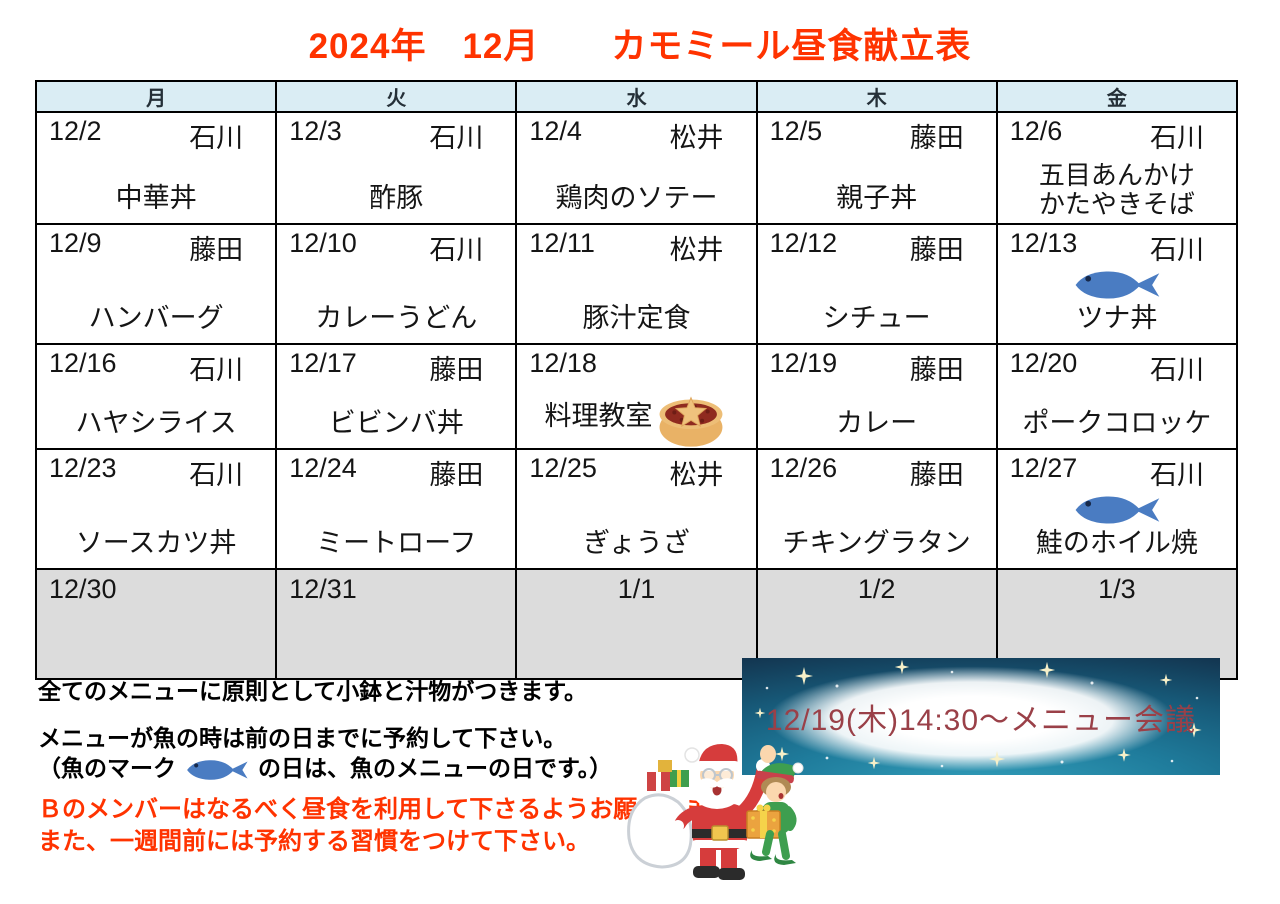 The height and width of the screenshot is (904, 1280). I want to click on cell-12-13: 12/13 石川 ツナ丼, so click(1117, 284).